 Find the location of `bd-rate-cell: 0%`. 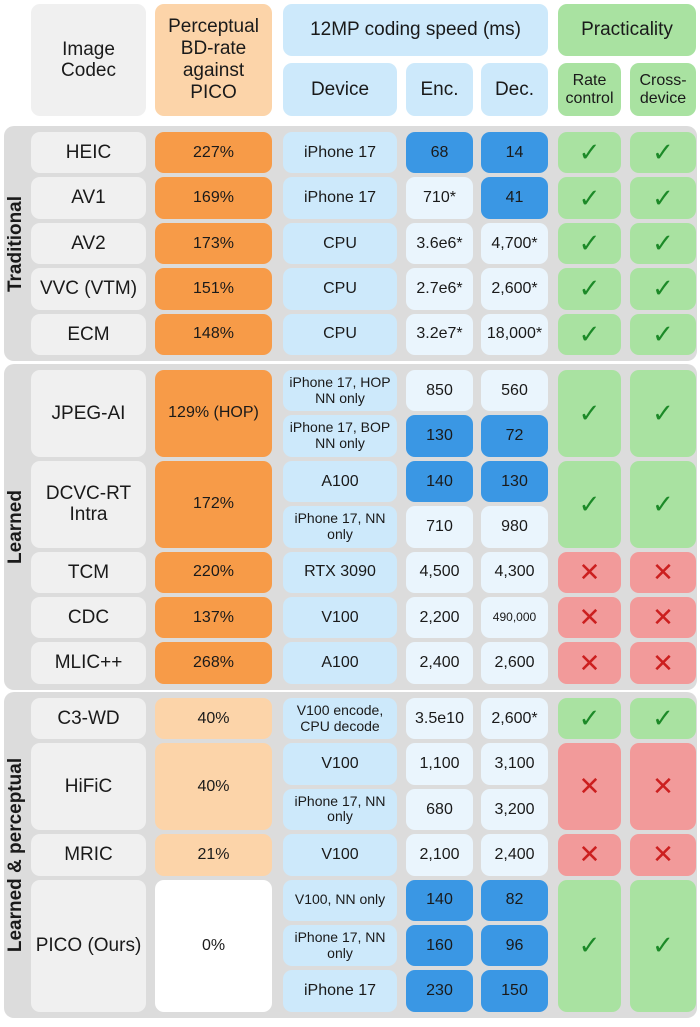

bd-rate-cell: 0% is located at coordinates (213, 945).